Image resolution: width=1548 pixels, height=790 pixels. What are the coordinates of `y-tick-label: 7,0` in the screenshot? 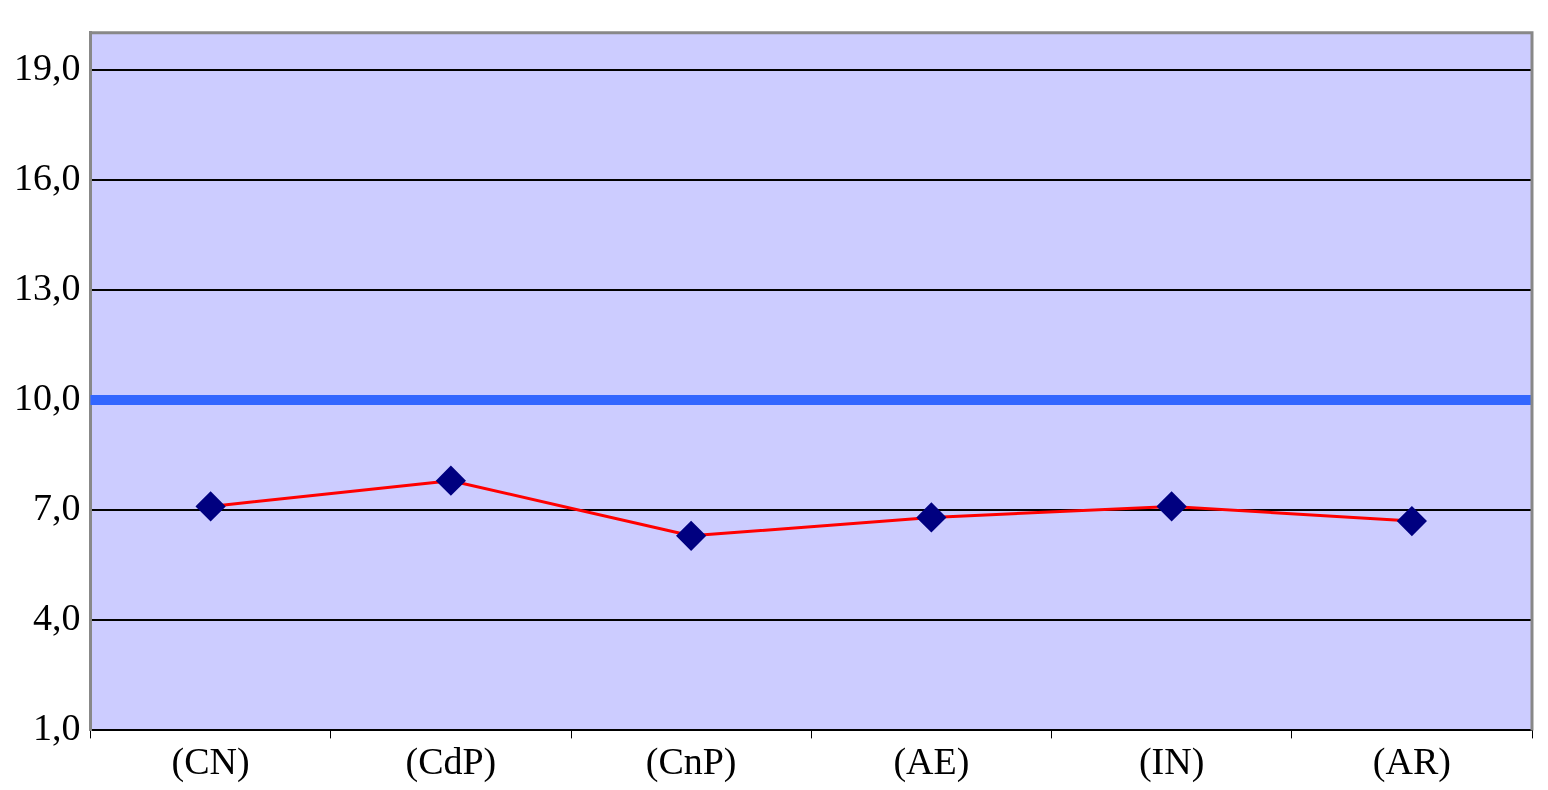 It's located at (57, 507).